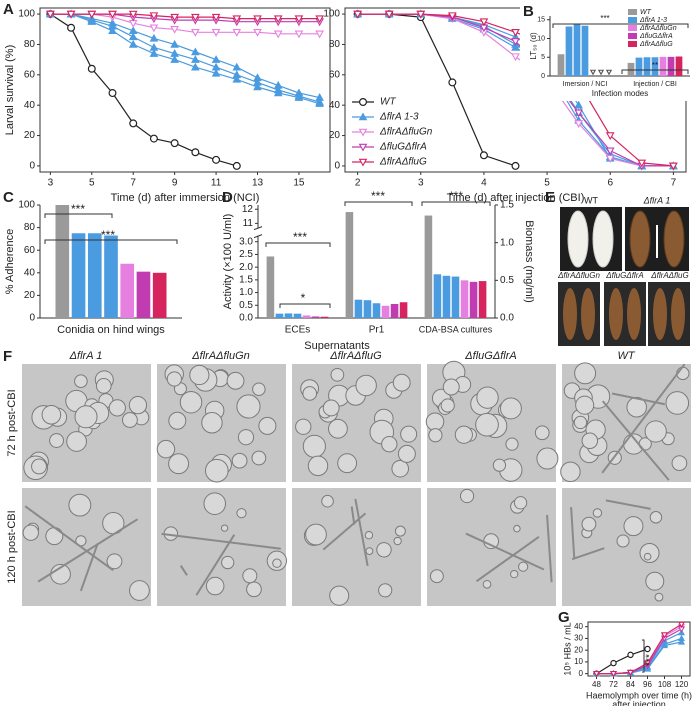 This screenshot has width=696, height=711. Describe the element at coordinates (591, 200) in the screenshot. I see `photo-label: WT` at that location.